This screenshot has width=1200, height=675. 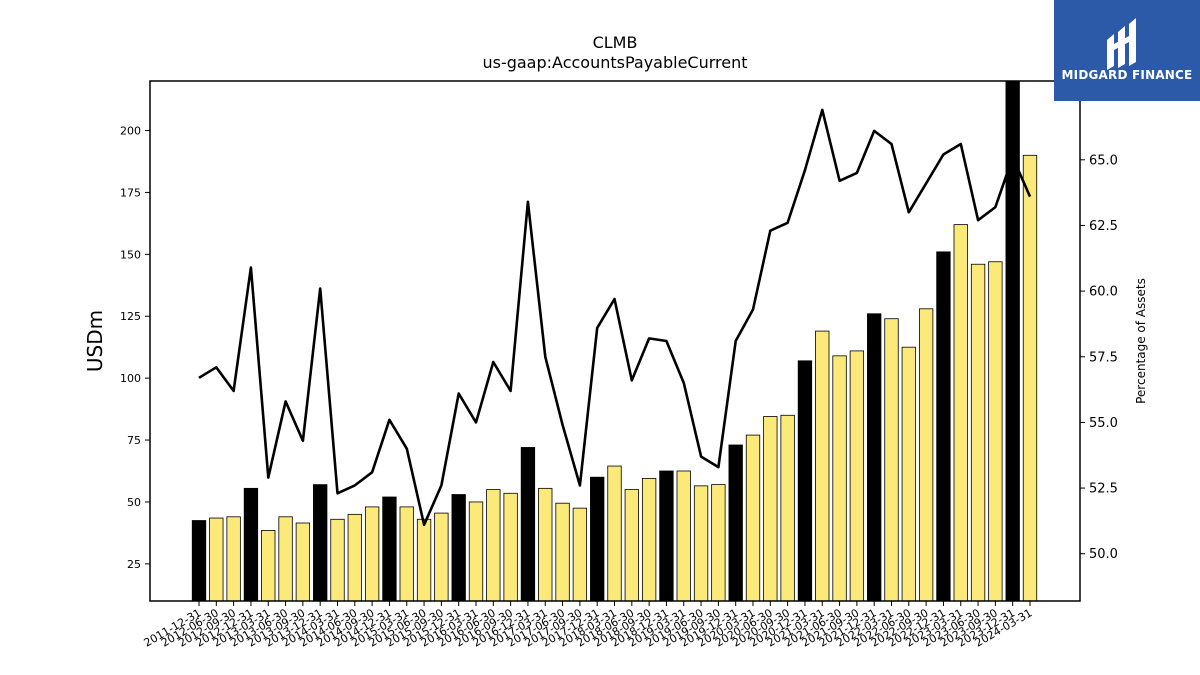 What do you see at coordinates (130, 192) in the screenshot?
I see `y-tick-label: 175` at bounding box center [130, 192].